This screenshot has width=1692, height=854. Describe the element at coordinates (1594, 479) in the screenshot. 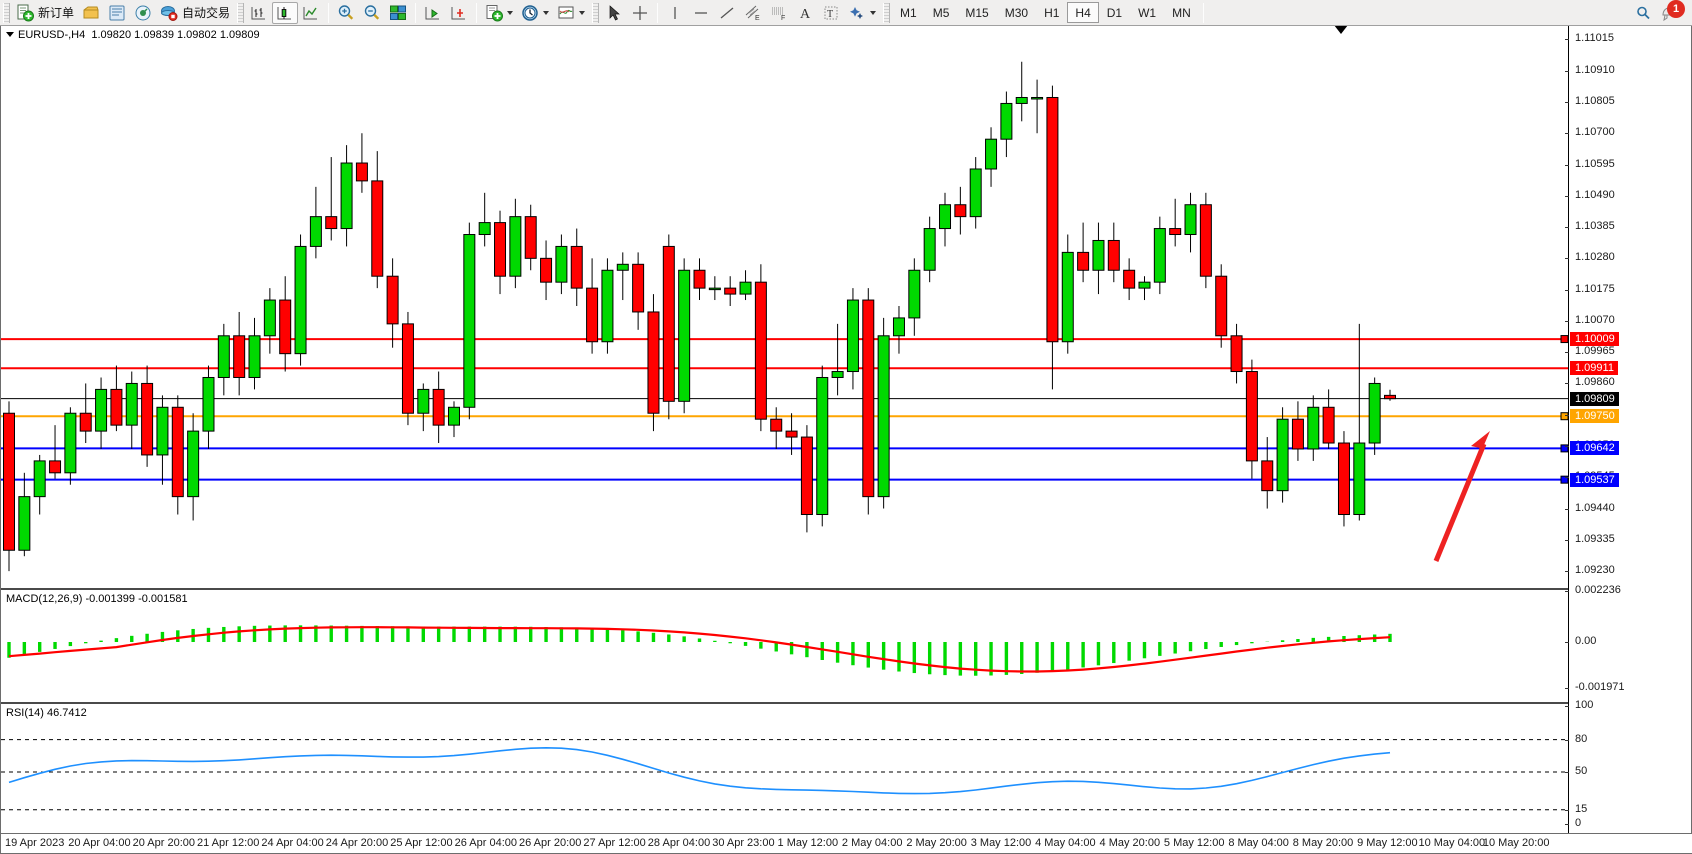

I see `price-level-label: 1.09537` at that location.